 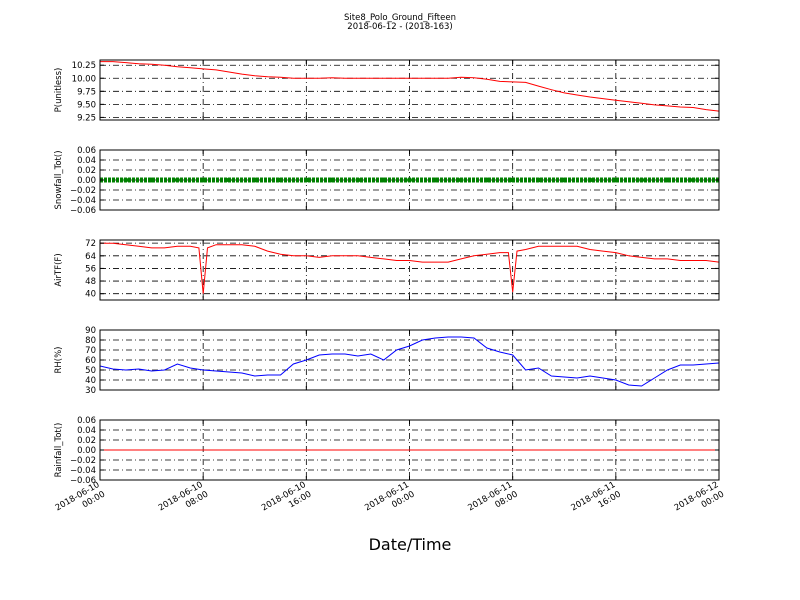 I want to click on y-tick-label: 30, so click(x=90, y=391).